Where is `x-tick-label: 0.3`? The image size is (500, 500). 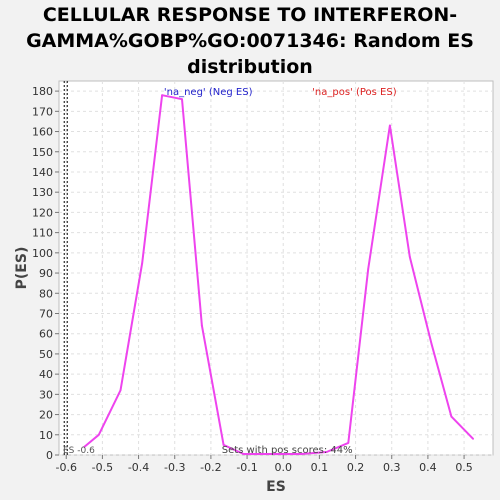
x-tick-label: 0.3 is located at coordinates (392, 467).